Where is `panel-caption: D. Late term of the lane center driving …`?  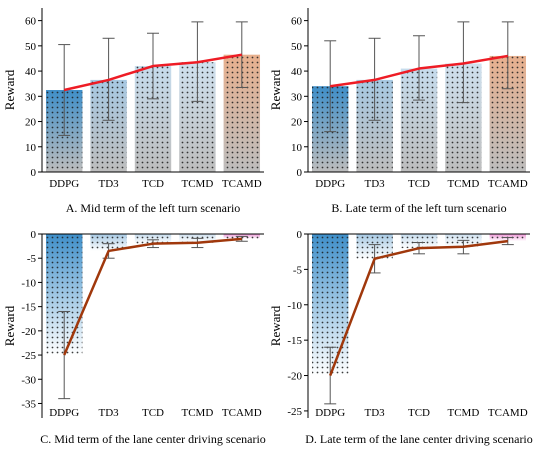
panel-caption: D. Late term of the lane center driving … is located at coordinates (419, 439).